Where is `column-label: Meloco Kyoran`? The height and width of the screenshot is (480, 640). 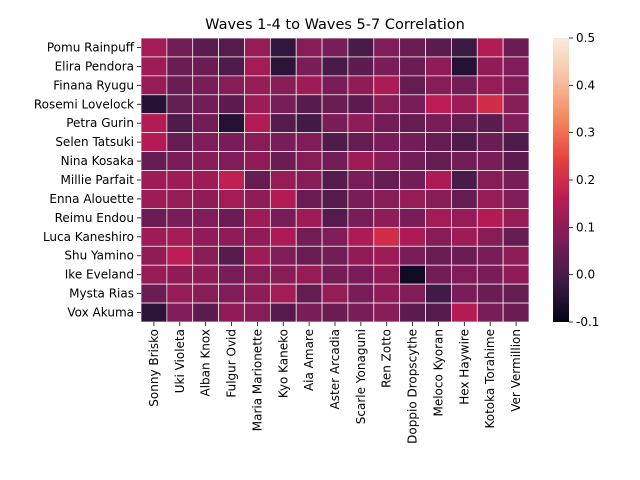
column-label: Meloco Kyoran is located at coordinates (438, 373).